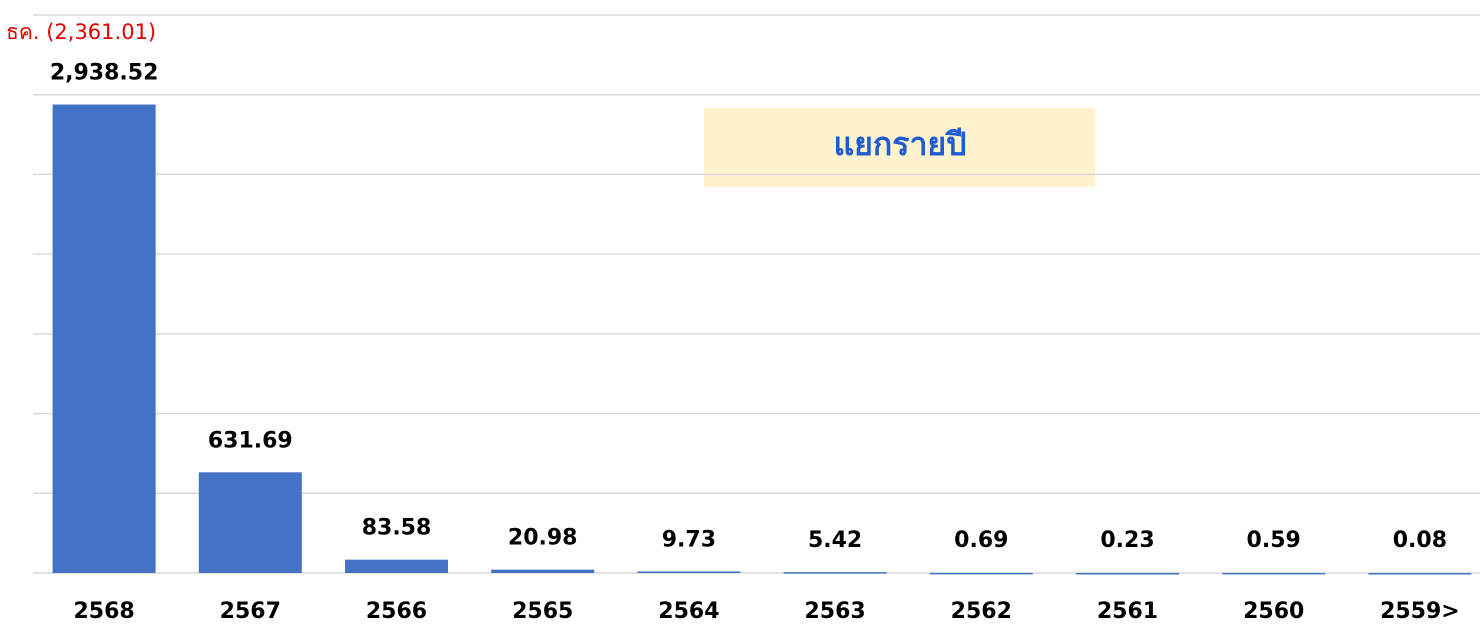  Describe the element at coordinates (542, 611) in the screenshot. I see `x-tick-label: 2565` at that location.